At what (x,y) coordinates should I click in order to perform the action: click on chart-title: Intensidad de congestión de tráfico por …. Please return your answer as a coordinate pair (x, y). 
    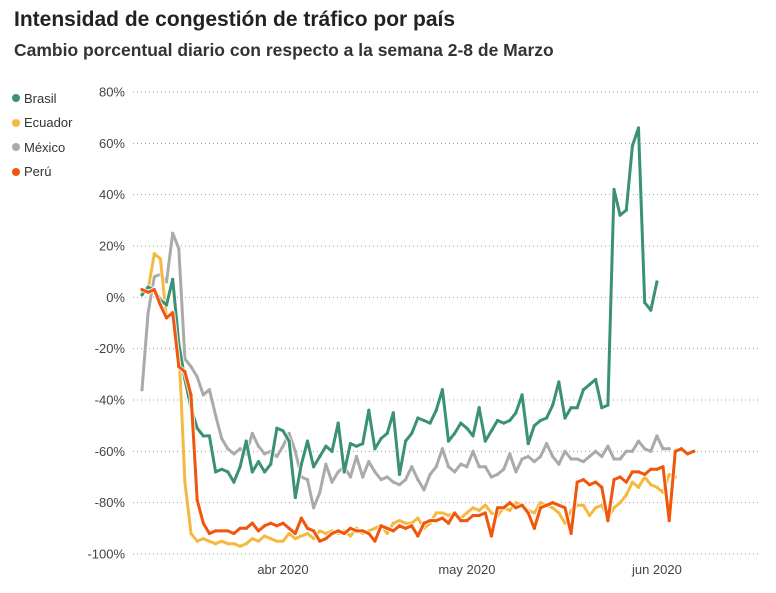
    Looking at the image, I should click on (235, 19).